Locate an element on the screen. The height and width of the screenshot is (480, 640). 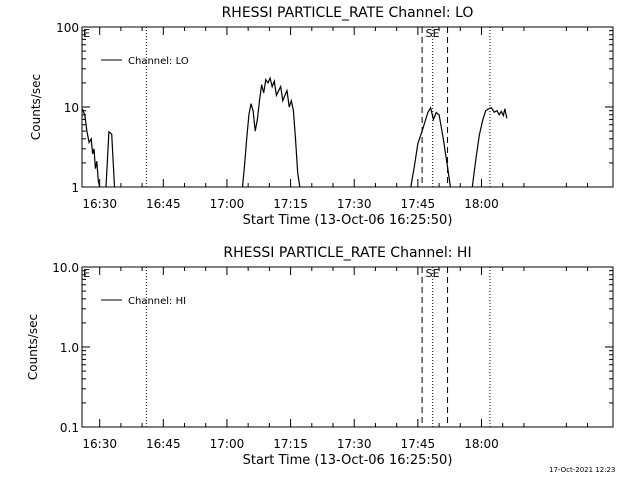
legend-label: Channel: LO is located at coordinates (158, 61).